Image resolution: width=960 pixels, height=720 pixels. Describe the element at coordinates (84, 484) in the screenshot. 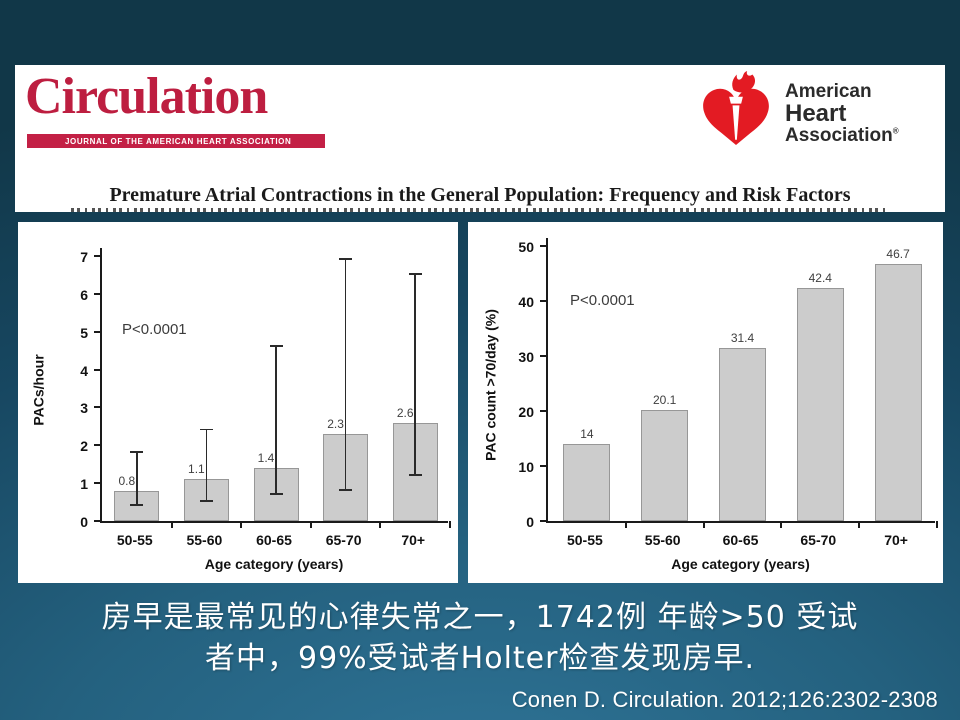

I see `y-tick-label: 1` at that location.